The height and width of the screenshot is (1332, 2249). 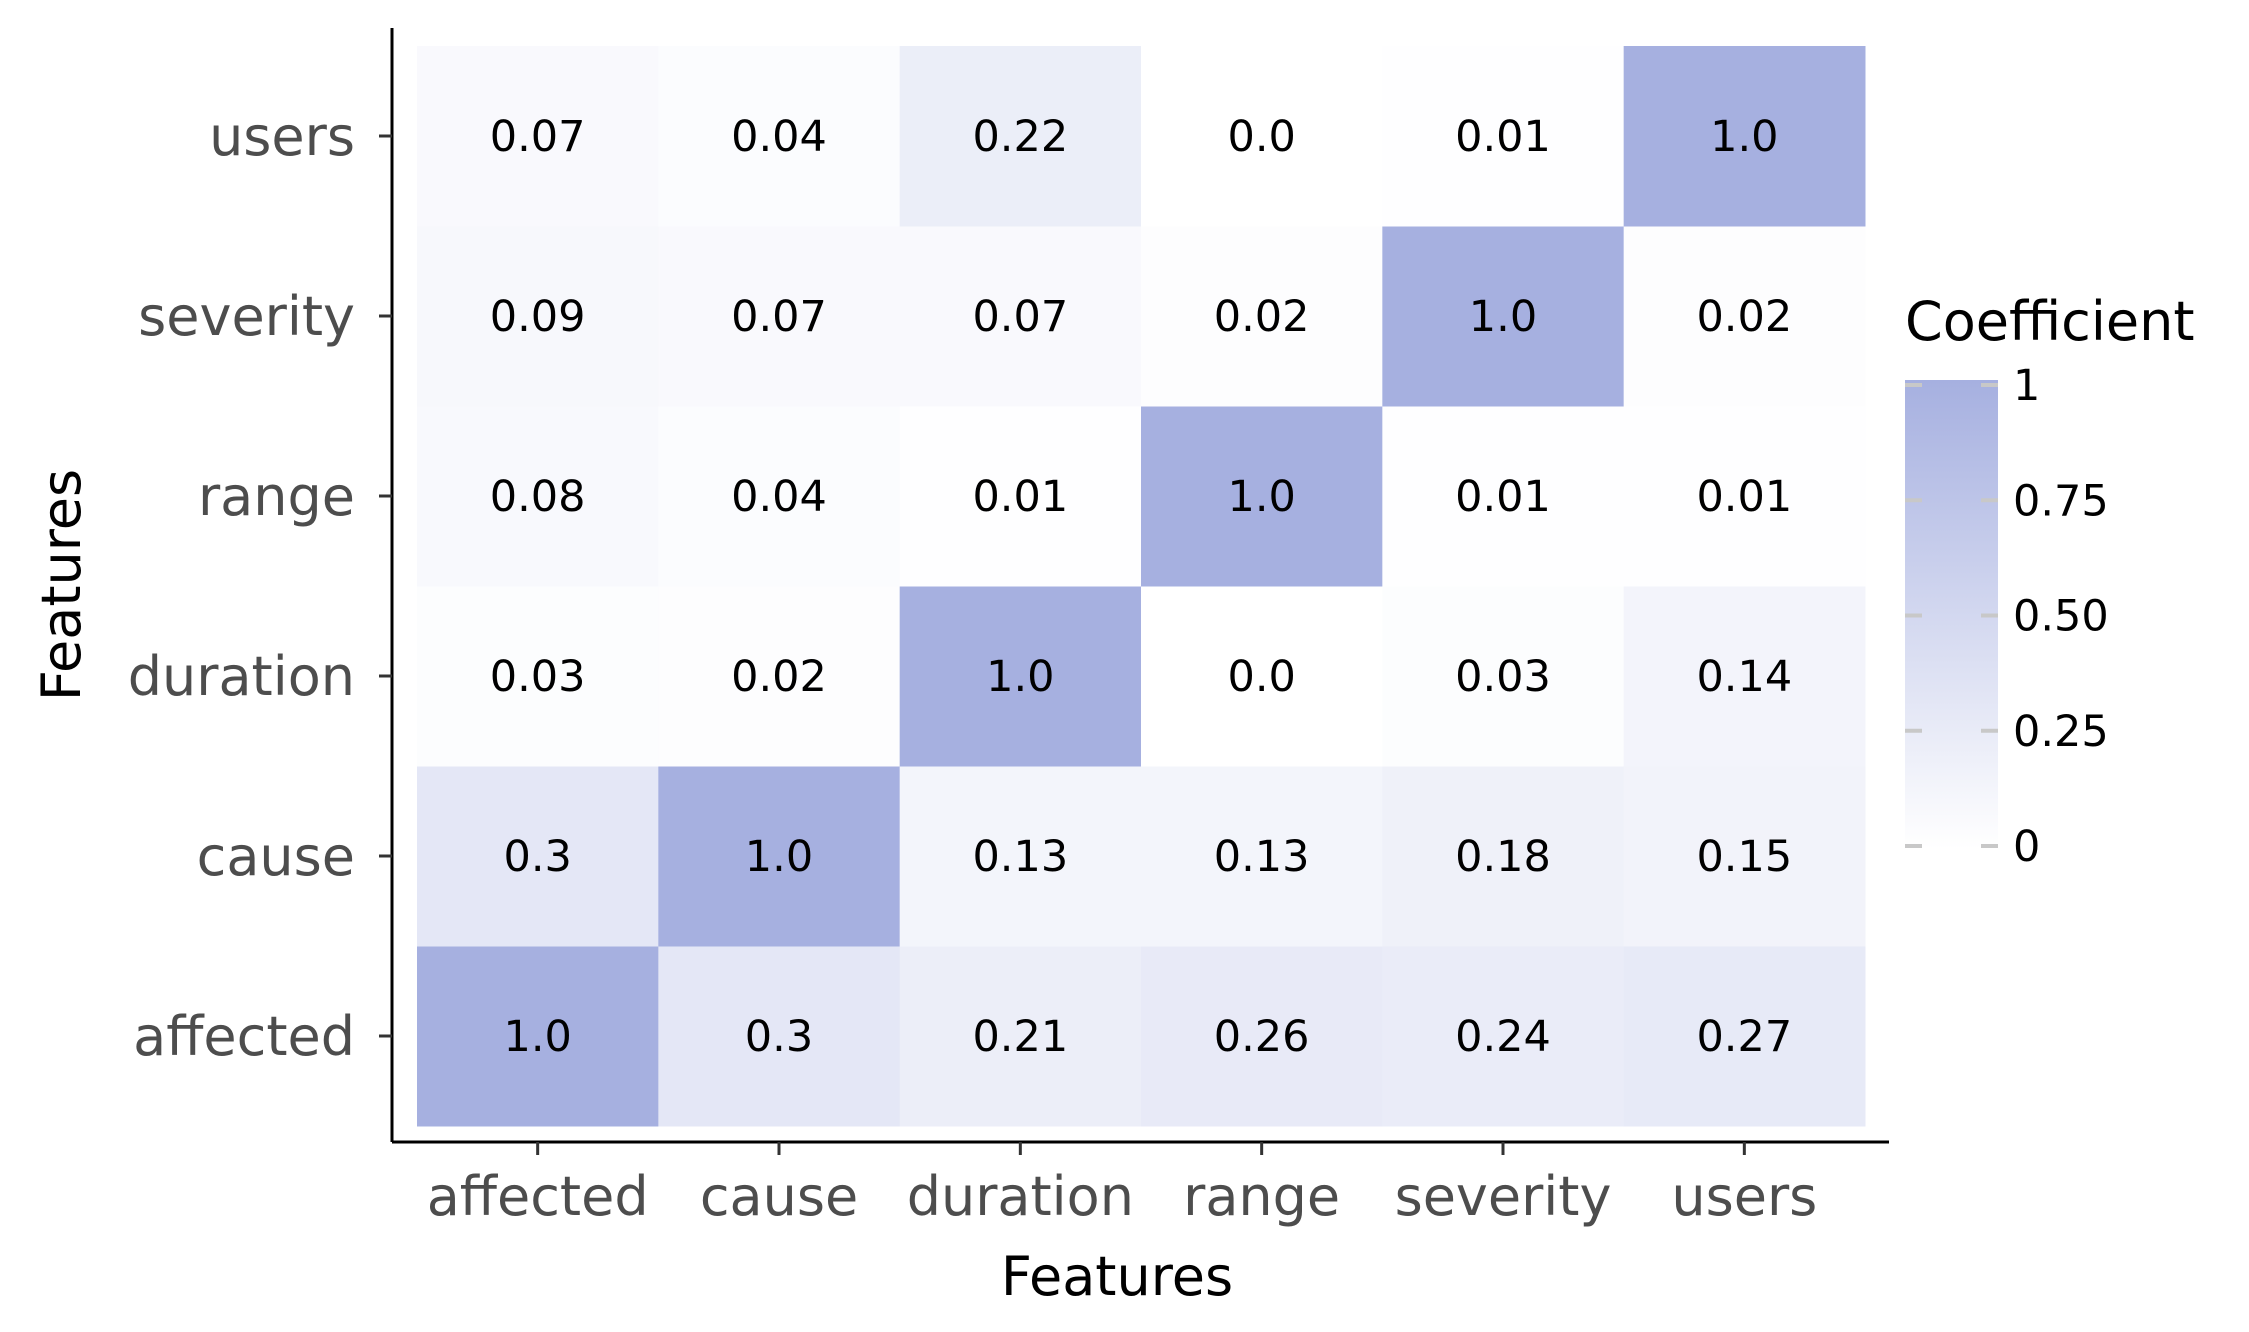 I want to click on heatmap-cell-cause-severity, so click(x=1503, y=856).